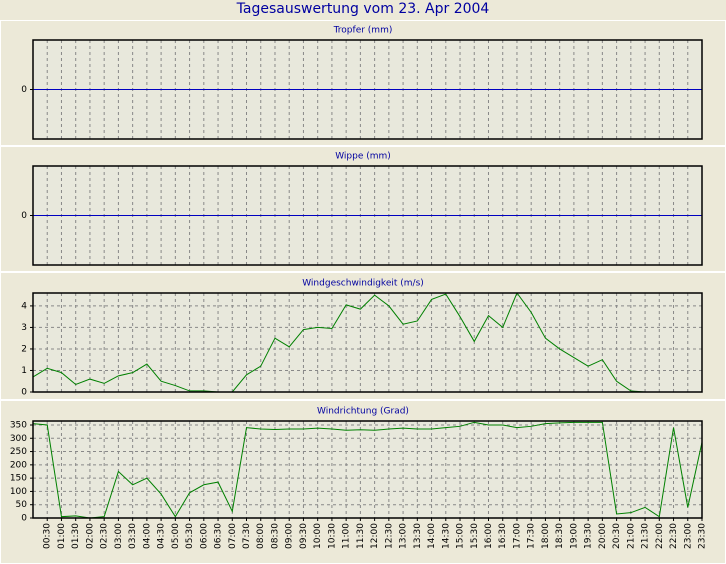  Describe the element at coordinates (24, 328) in the screenshot. I see `y-tick-label: 3` at that location.